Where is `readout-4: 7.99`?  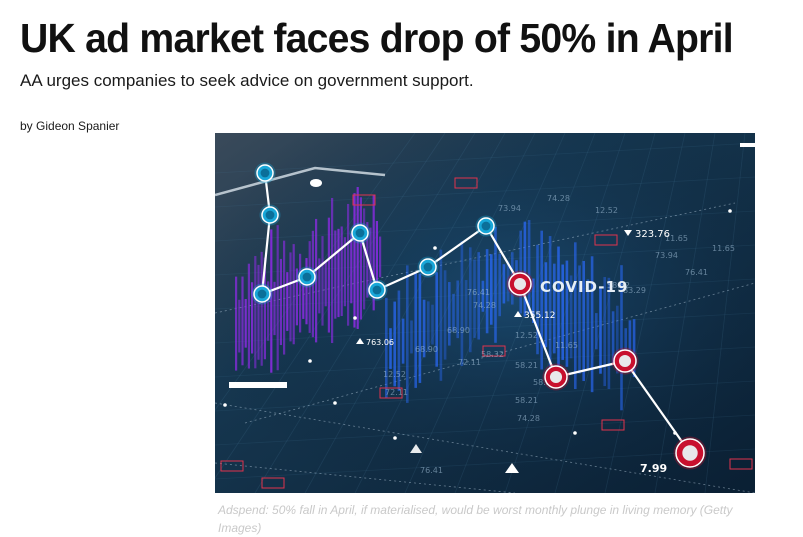
readout-4: 7.99 is located at coordinates (653, 468).